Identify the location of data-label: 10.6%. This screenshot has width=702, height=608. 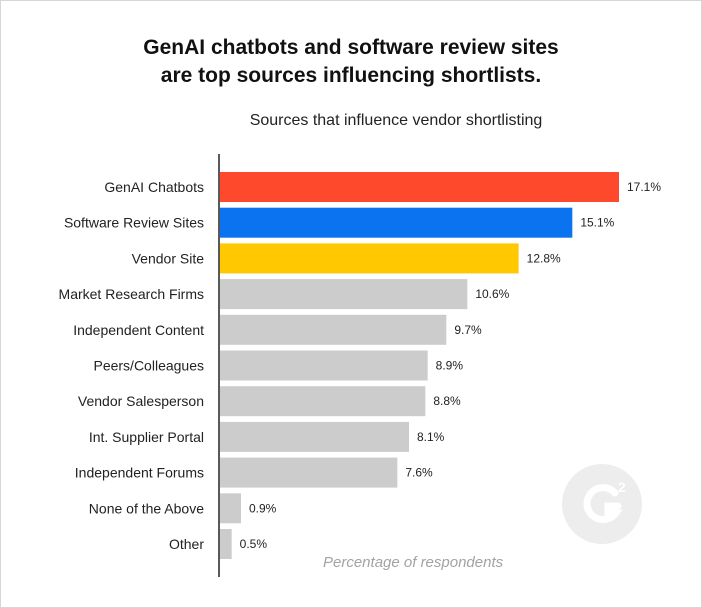
(492, 294).